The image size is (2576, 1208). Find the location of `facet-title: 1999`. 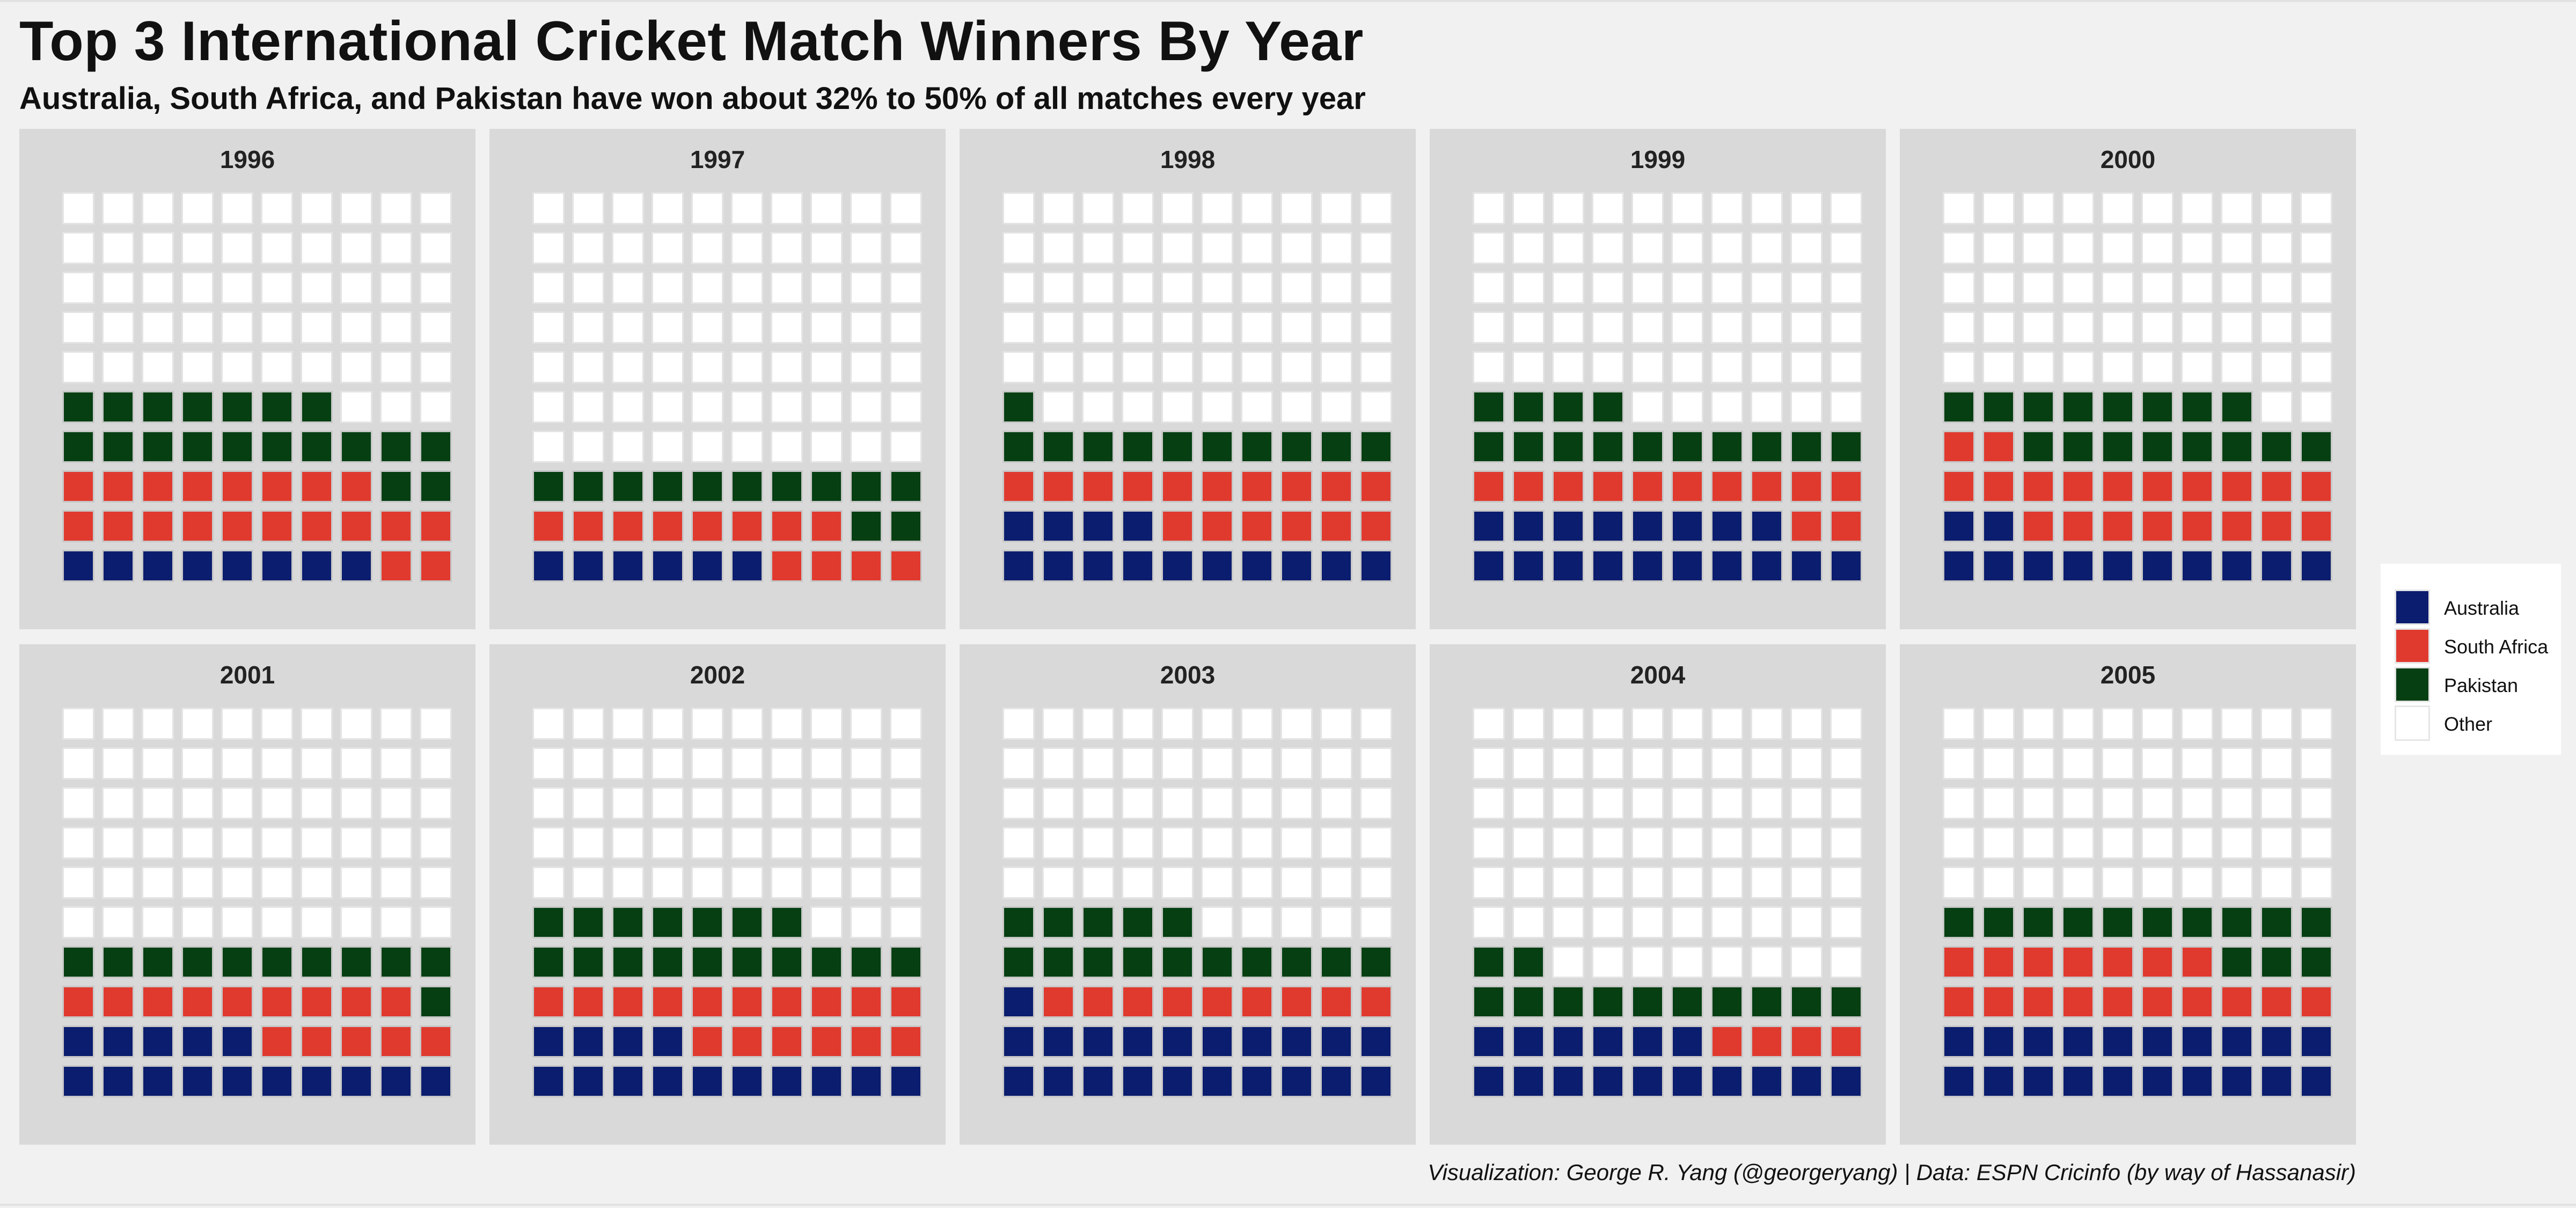

facet-title: 1999 is located at coordinates (1658, 159).